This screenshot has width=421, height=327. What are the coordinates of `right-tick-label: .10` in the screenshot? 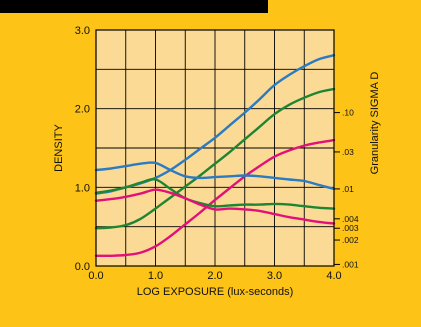 It's located at (348, 113).